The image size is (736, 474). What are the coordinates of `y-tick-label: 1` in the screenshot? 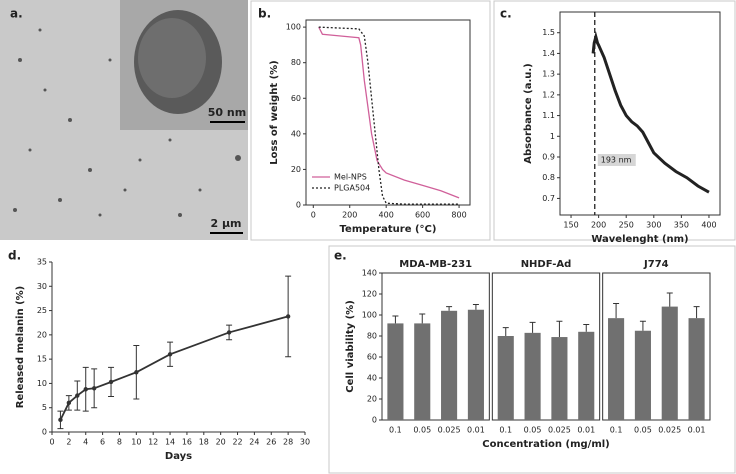 It's located at (552, 136).